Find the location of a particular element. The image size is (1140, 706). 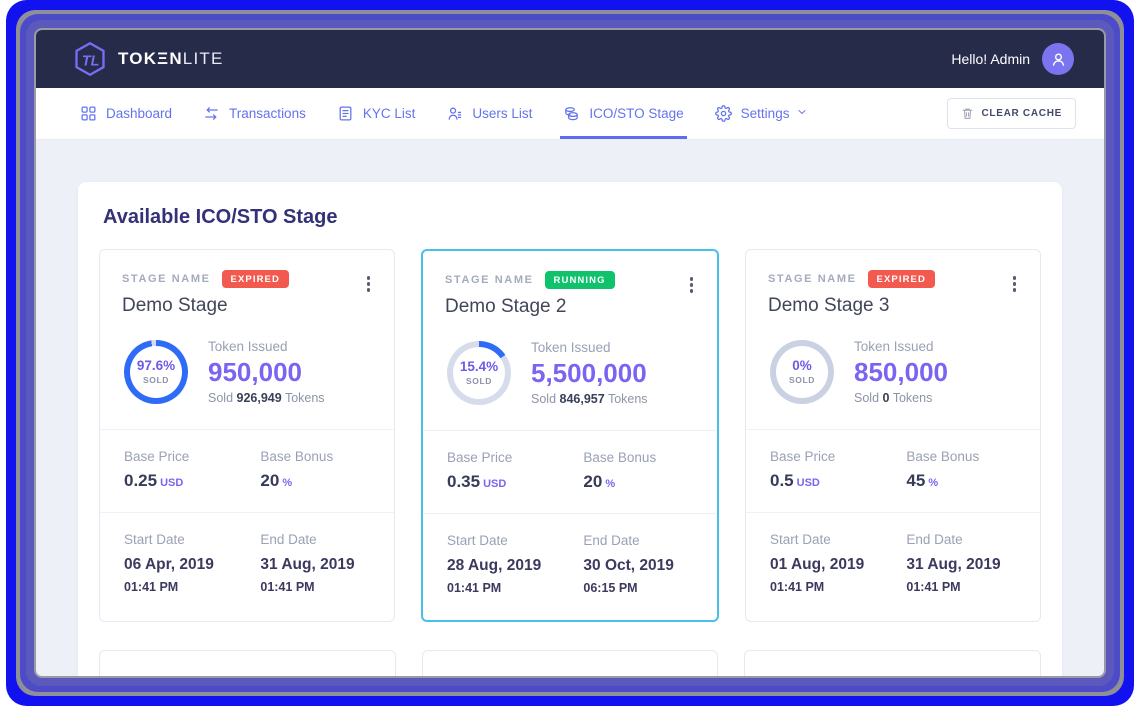

transactions-arrows-icon is located at coordinates (211, 113).